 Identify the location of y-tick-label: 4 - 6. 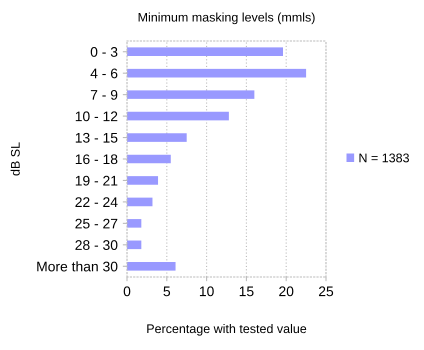
(104, 73).